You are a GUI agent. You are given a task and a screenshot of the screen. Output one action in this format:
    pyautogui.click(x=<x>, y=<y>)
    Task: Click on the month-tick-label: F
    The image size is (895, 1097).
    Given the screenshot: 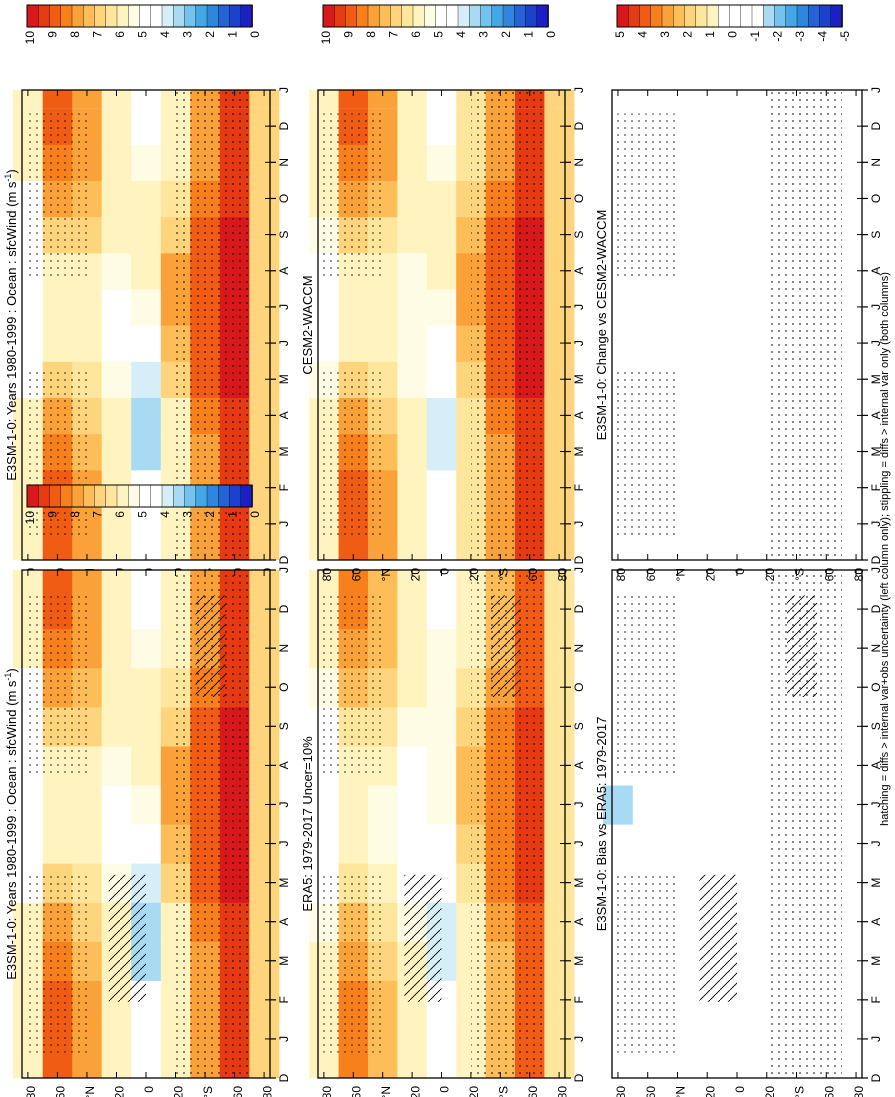 What is the action you would take?
    pyautogui.click(x=876, y=487)
    